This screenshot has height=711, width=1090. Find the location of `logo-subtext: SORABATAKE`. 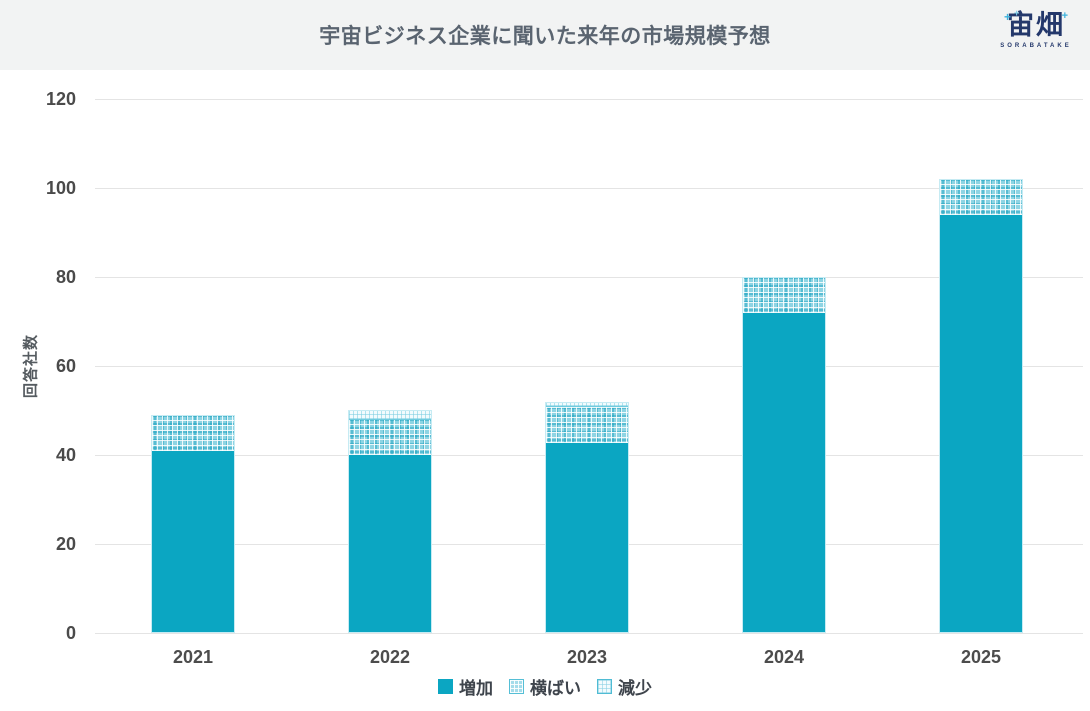

logo-subtext: SORABATAKE is located at coordinates (1036, 46).